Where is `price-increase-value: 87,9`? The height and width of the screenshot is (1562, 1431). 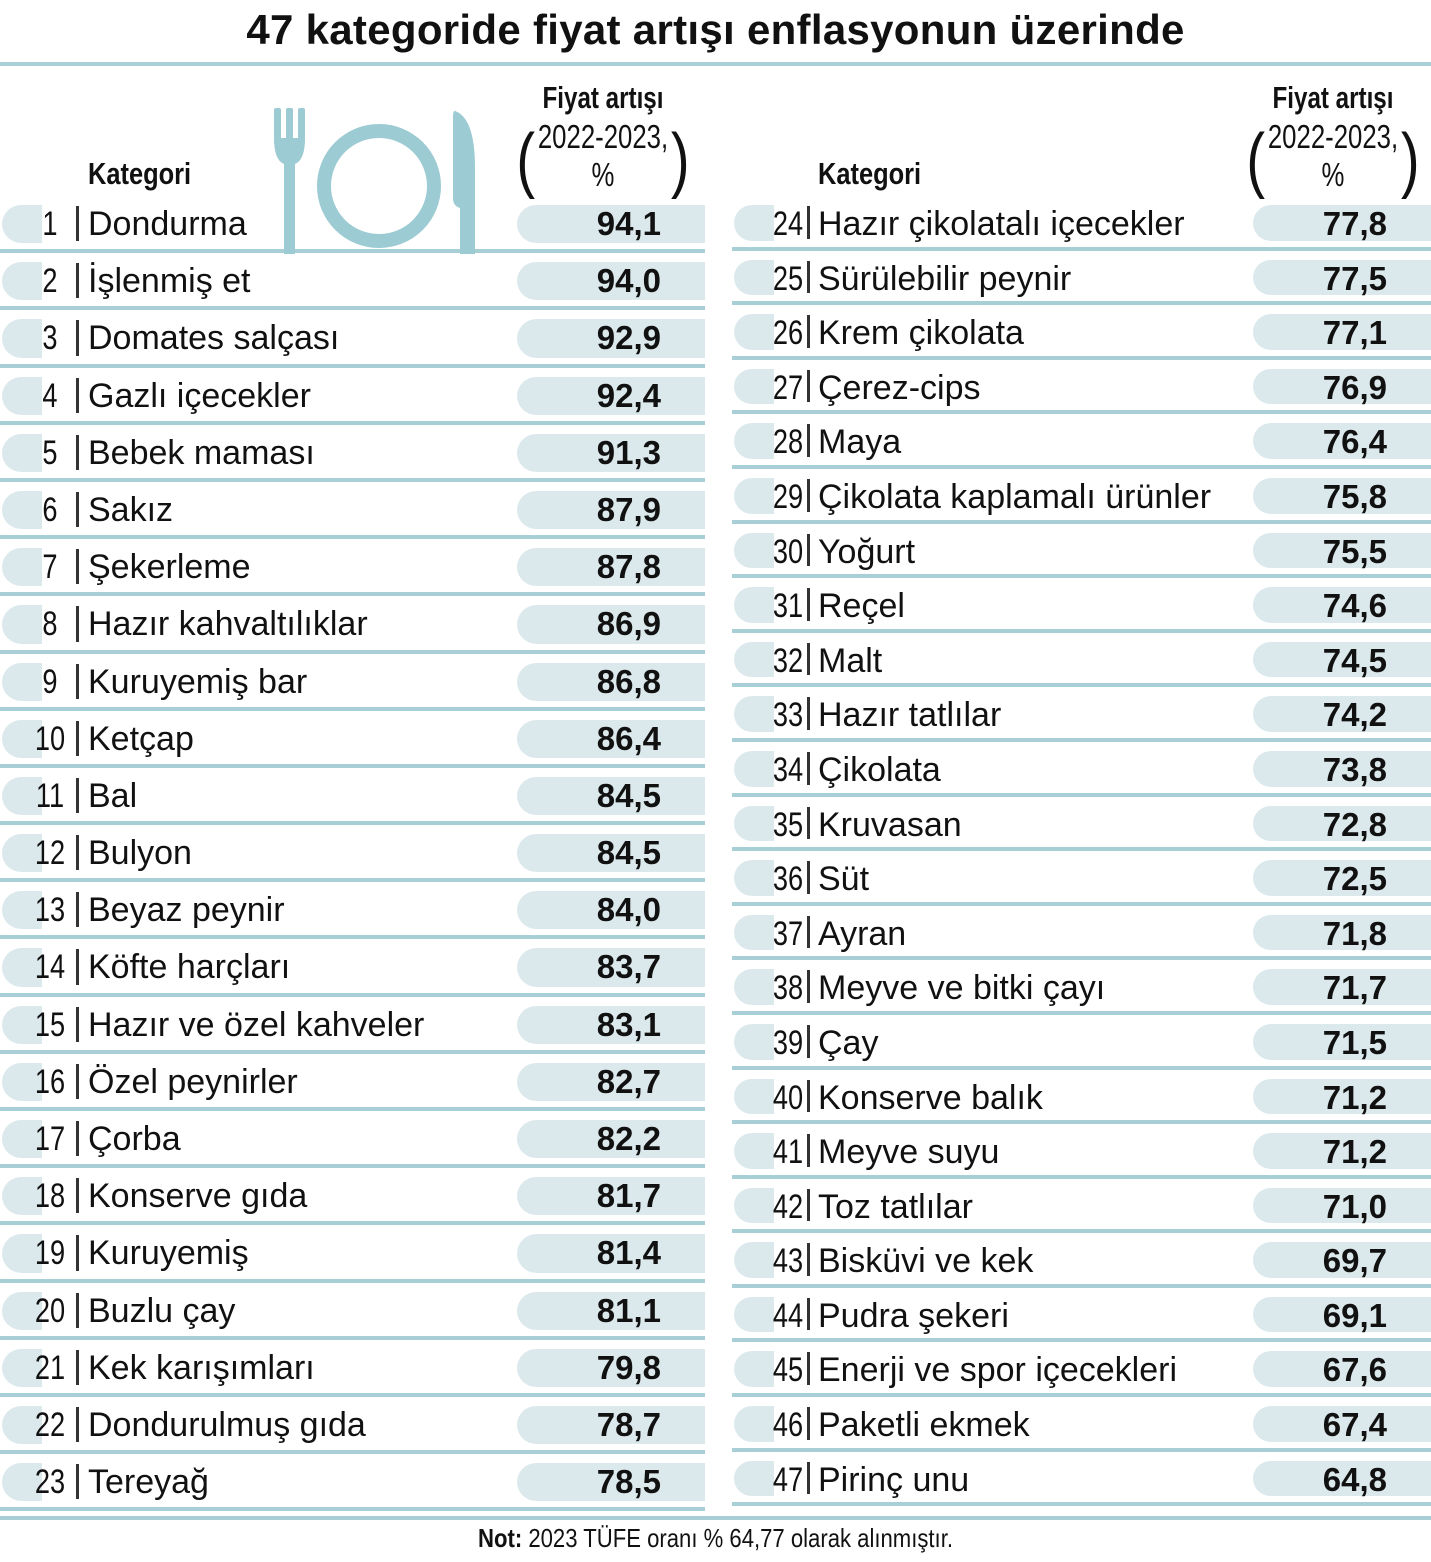 price-increase-value: 87,9 is located at coordinates (611, 510).